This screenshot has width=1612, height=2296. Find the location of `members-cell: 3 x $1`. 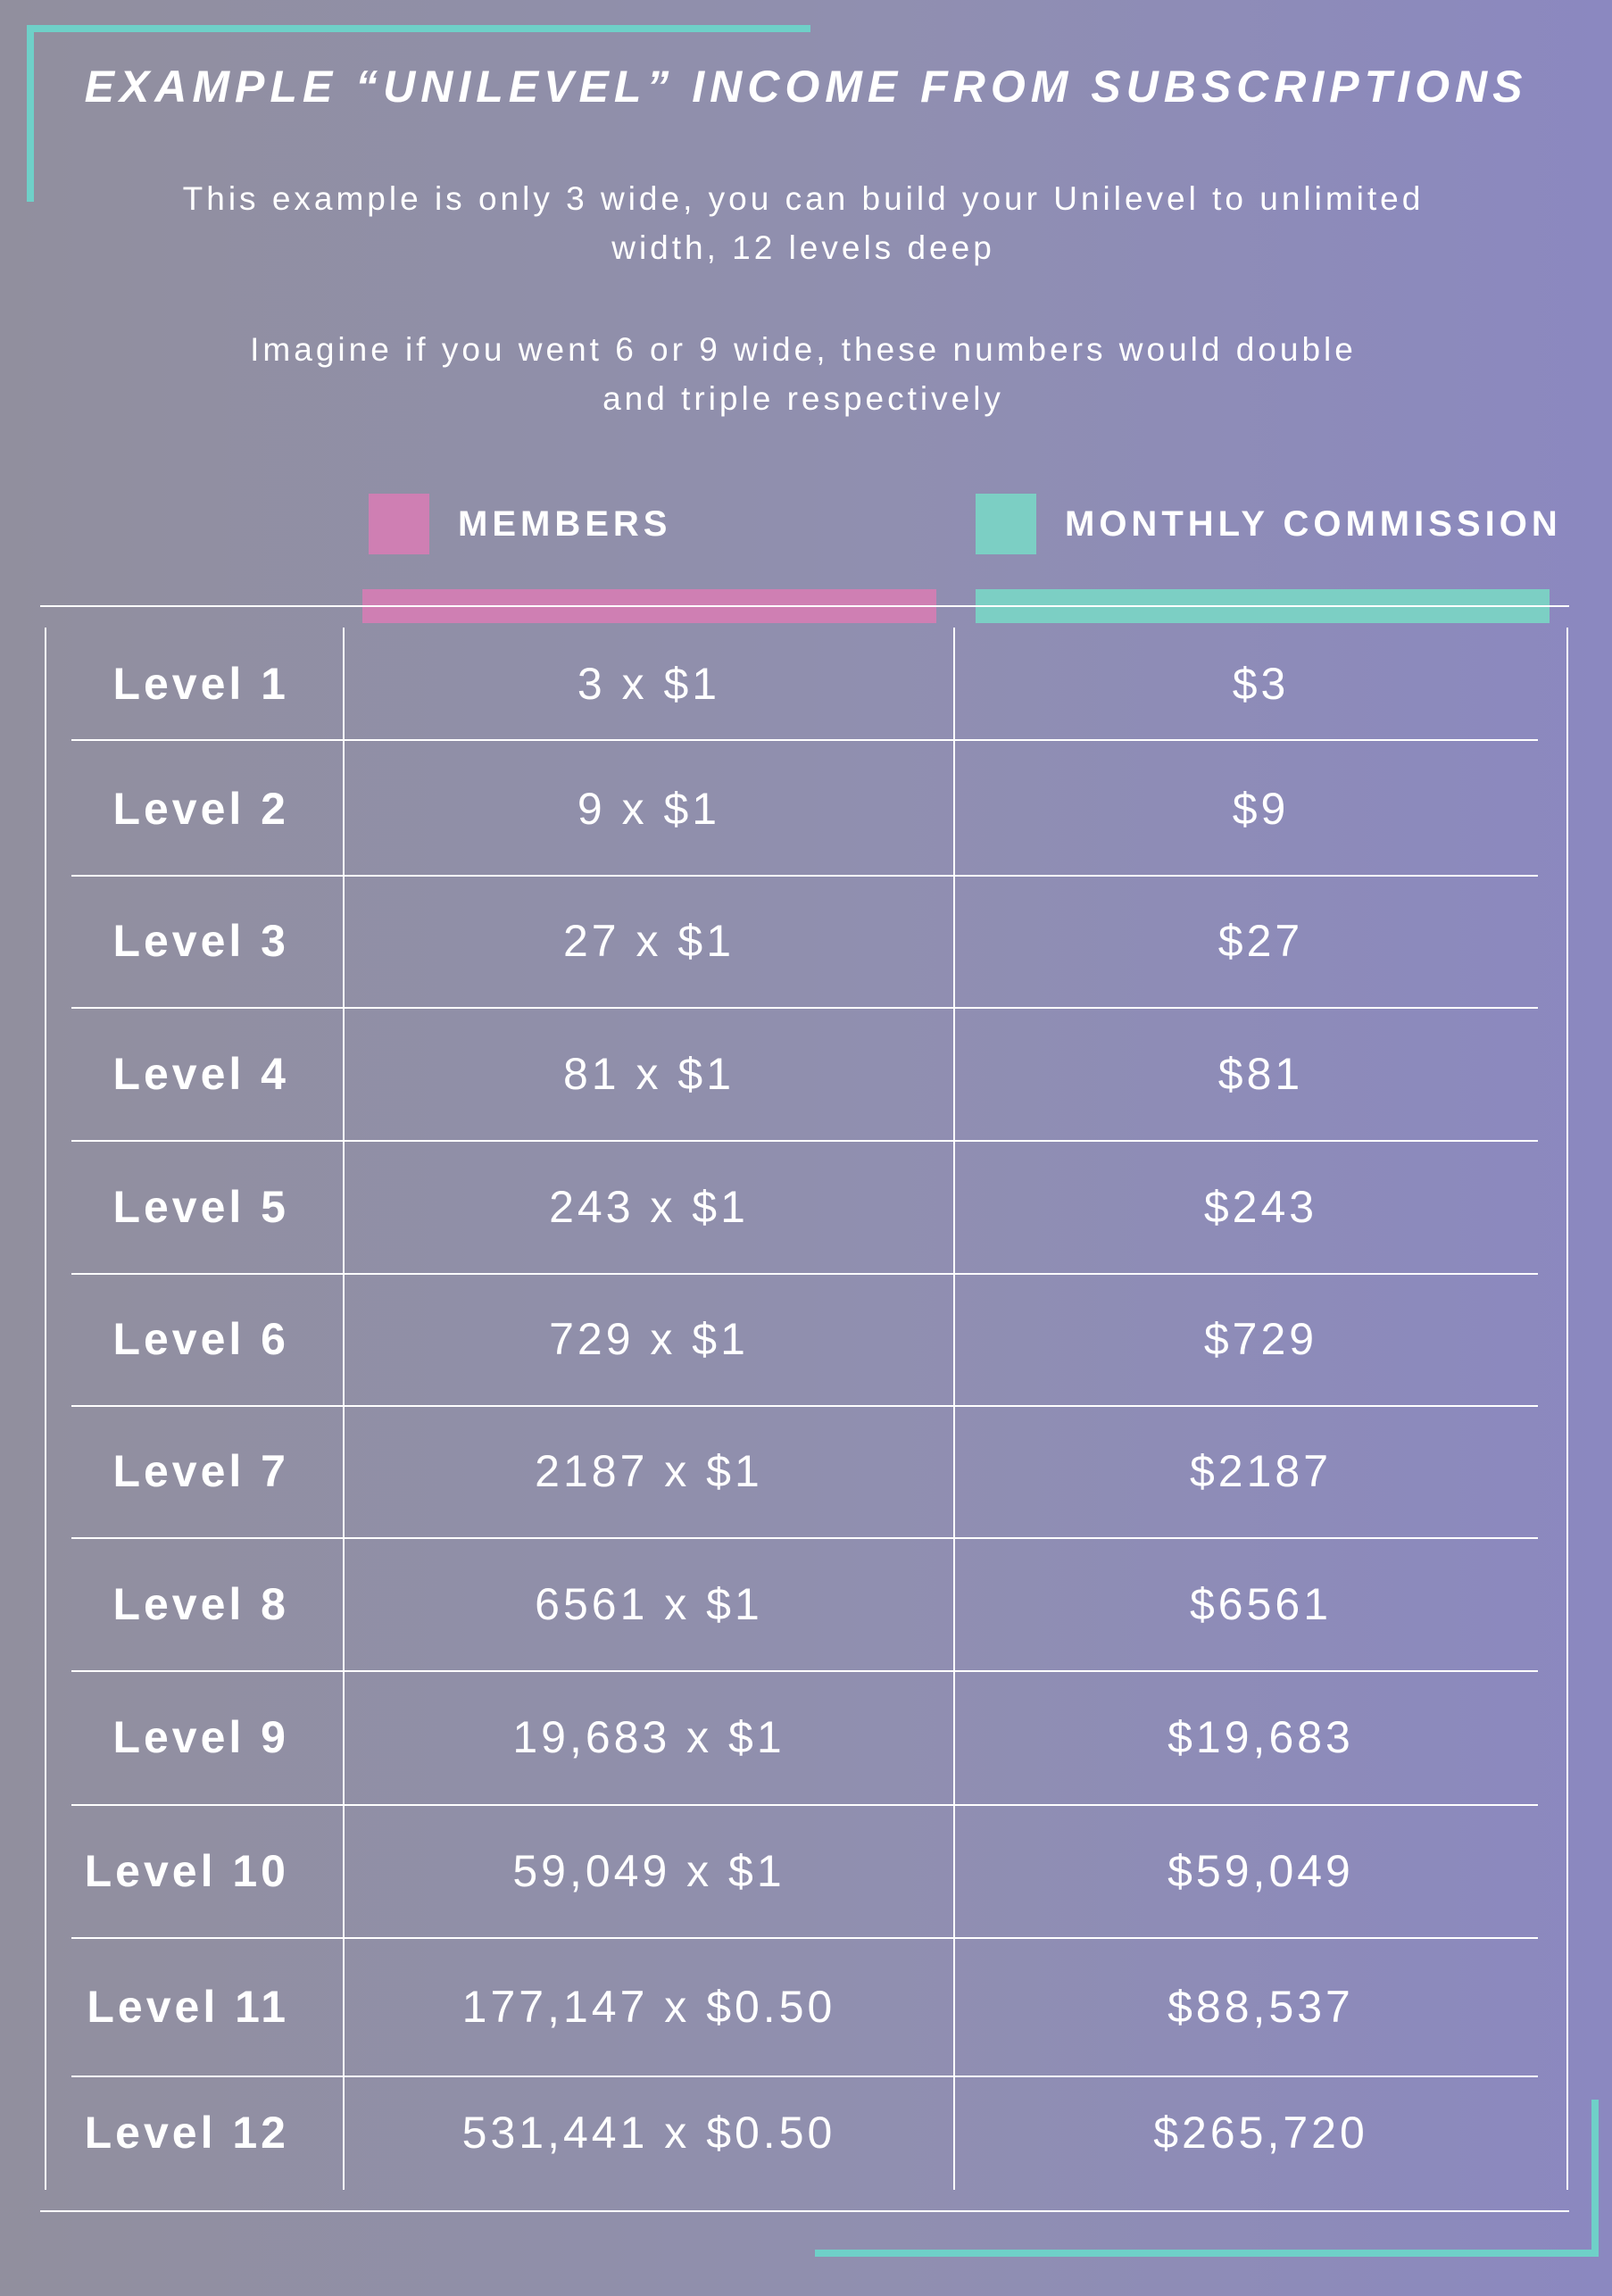

members-cell: 3 x $1 is located at coordinates (649, 683).